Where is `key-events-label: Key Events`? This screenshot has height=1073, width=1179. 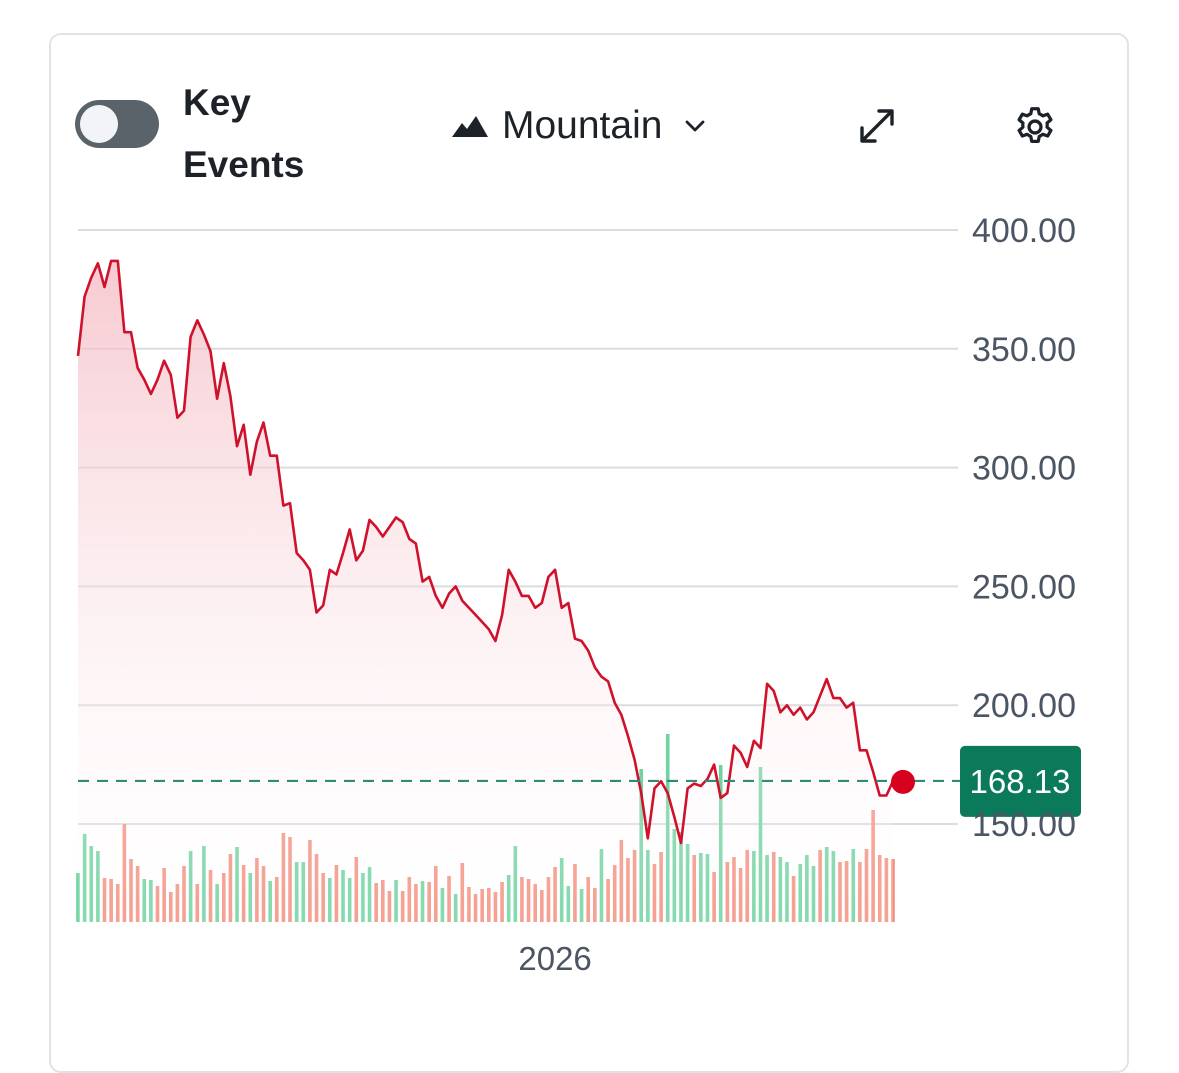 key-events-label: Key Events is located at coordinates (244, 133).